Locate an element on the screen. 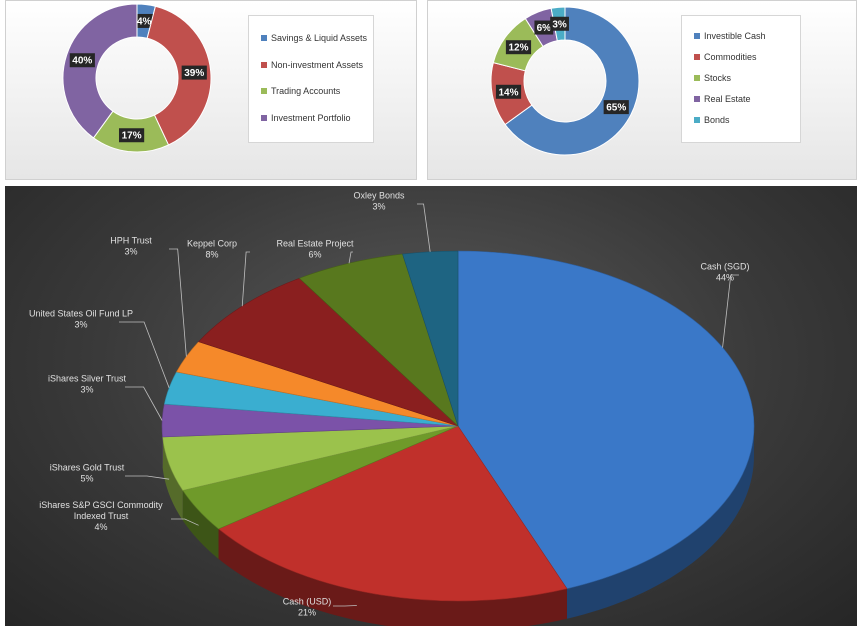 The height and width of the screenshot is (630, 864). legend-item-real-estate: Real Estate is located at coordinates (722, 99).